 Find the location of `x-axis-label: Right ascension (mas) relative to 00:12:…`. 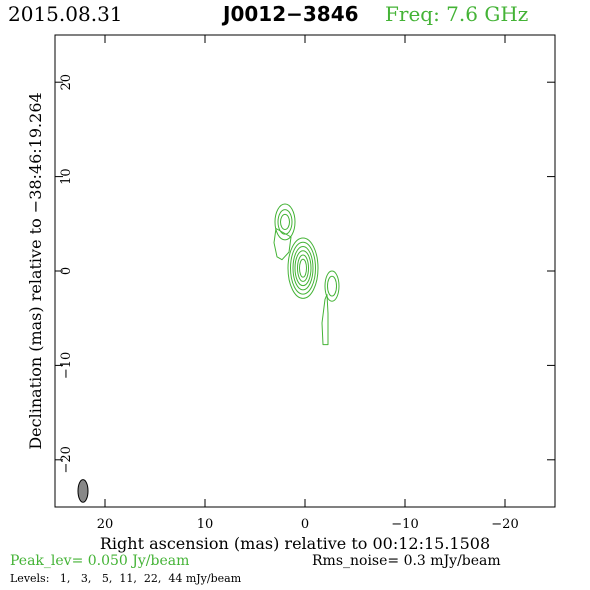

x-axis-label: Right ascension (mas) relative to 00:12:… is located at coordinates (295, 543).